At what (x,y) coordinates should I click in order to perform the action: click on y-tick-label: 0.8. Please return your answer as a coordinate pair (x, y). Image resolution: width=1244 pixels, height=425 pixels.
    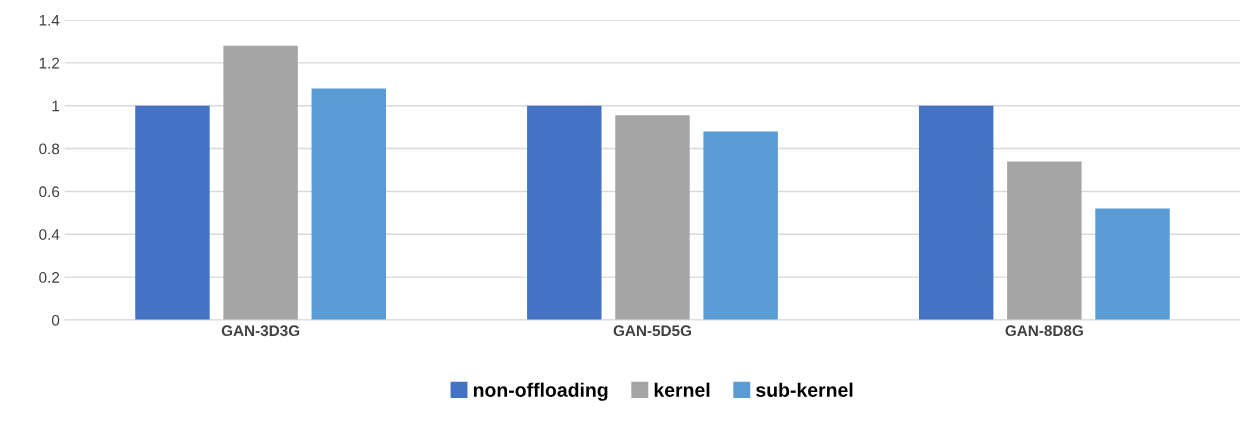
    Looking at the image, I should click on (49, 149).